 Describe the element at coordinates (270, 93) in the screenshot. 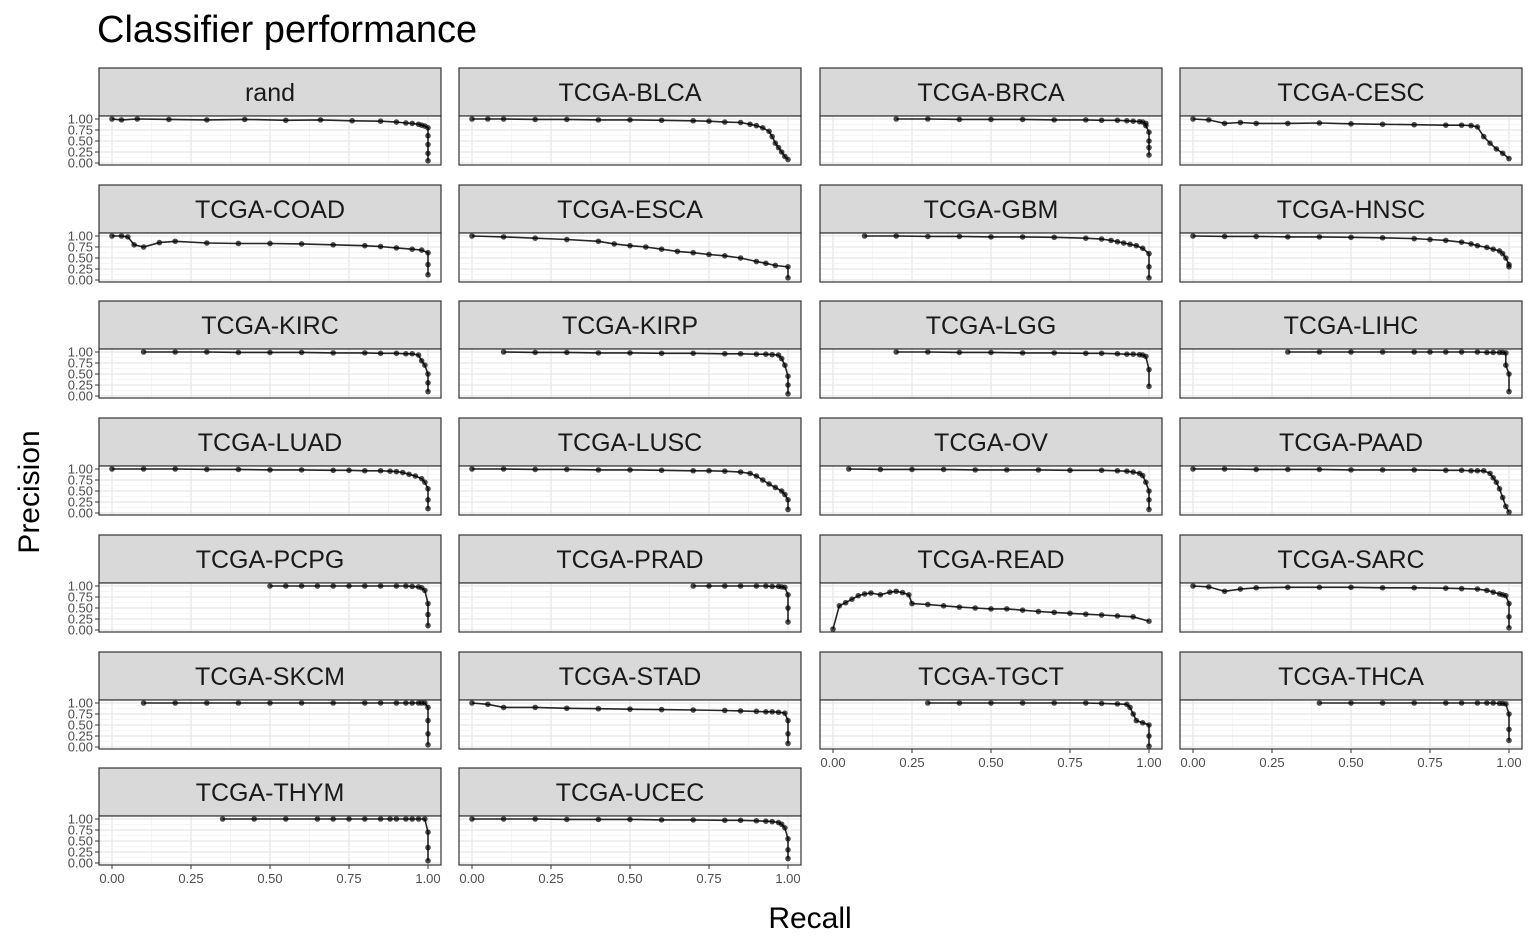

I see `facet-label: rand` at that location.